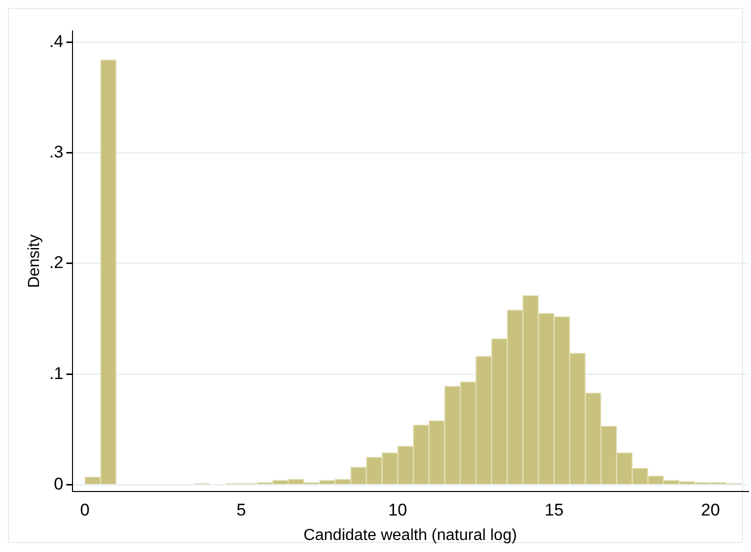 The image size is (751, 552). I want to click on y-tick-label: .4, so click(56, 41).